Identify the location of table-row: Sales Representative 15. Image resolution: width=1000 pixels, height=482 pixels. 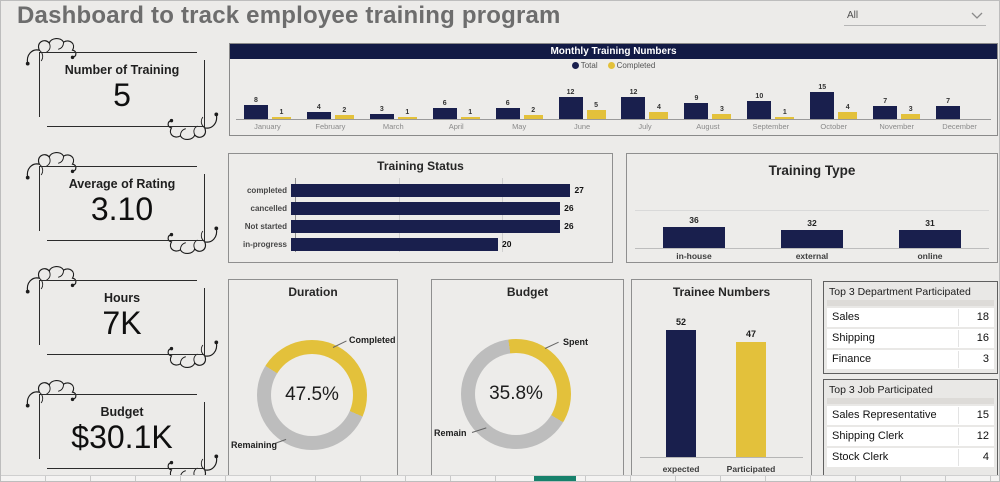
(910, 415).